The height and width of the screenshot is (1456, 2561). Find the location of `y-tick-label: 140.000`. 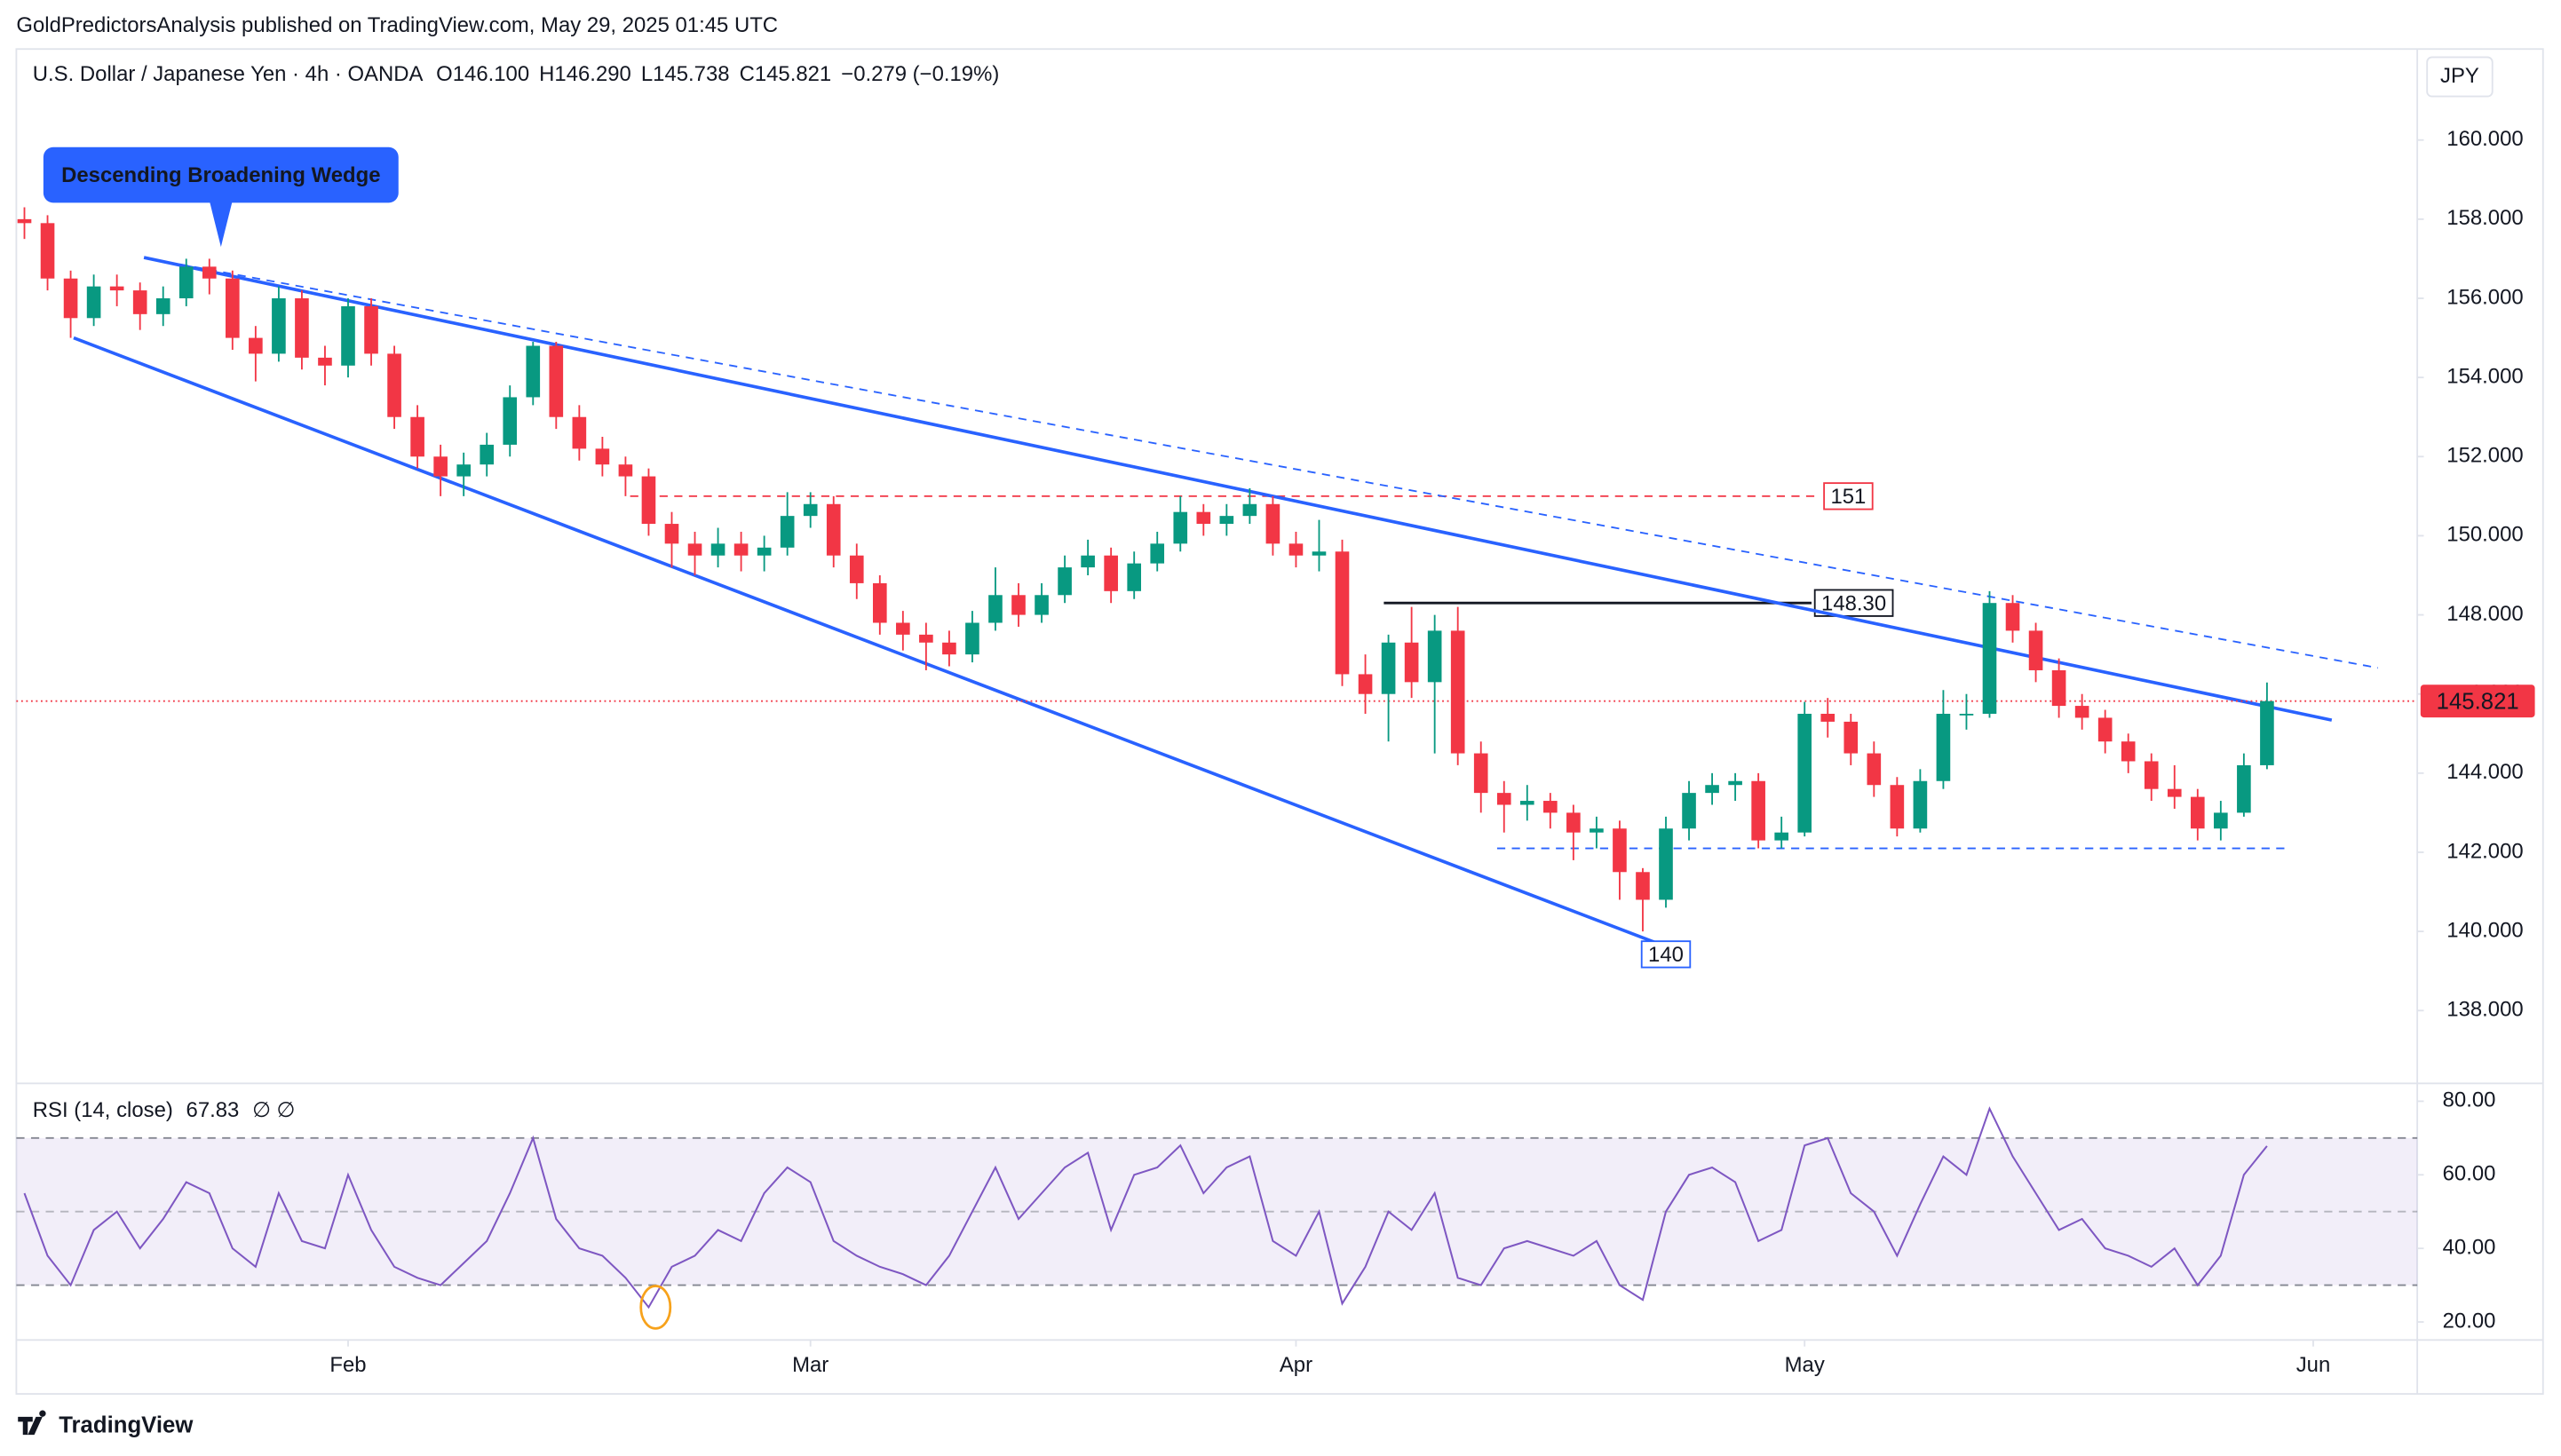

y-tick-label: 140.000 is located at coordinates (2485, 930).